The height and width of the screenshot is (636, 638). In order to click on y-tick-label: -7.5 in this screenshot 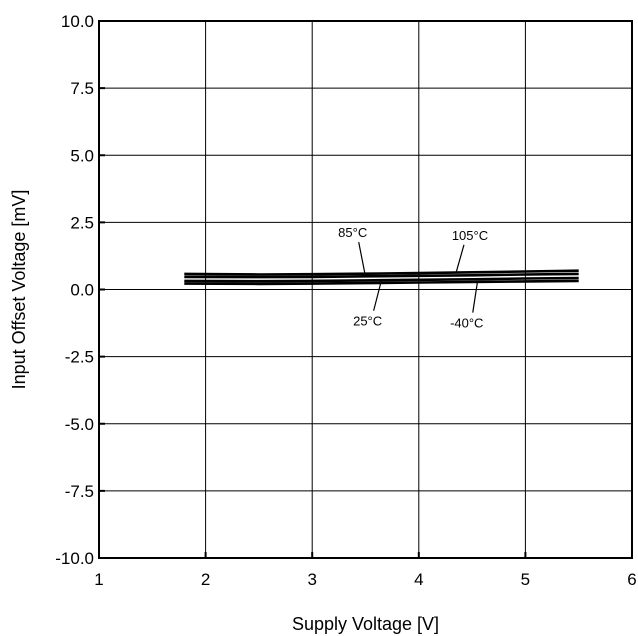, I will do `click(79, 491)`.